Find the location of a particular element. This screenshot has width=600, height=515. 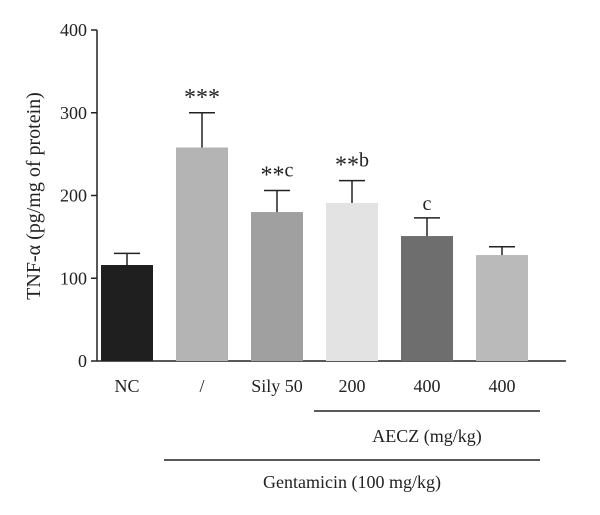

significance-label: c is located at coordinates (427, 204).